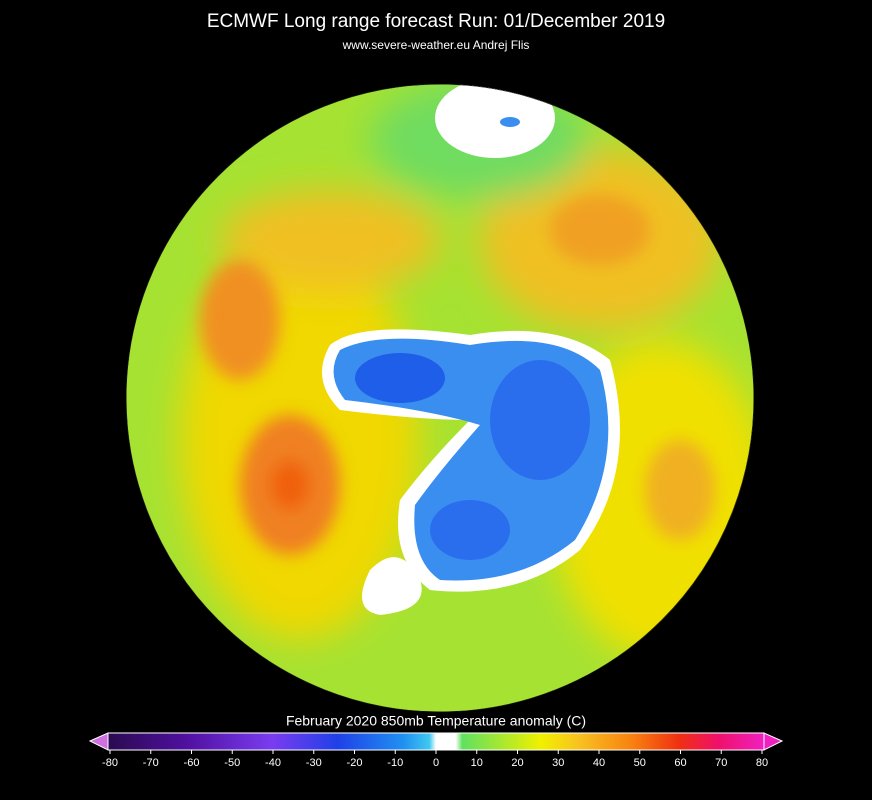 Image resolution: width=872 pixels, height=800 pixels. I want to click on subtitle: www.severe-weather.eu Andrej Flis, so click(436, 45).